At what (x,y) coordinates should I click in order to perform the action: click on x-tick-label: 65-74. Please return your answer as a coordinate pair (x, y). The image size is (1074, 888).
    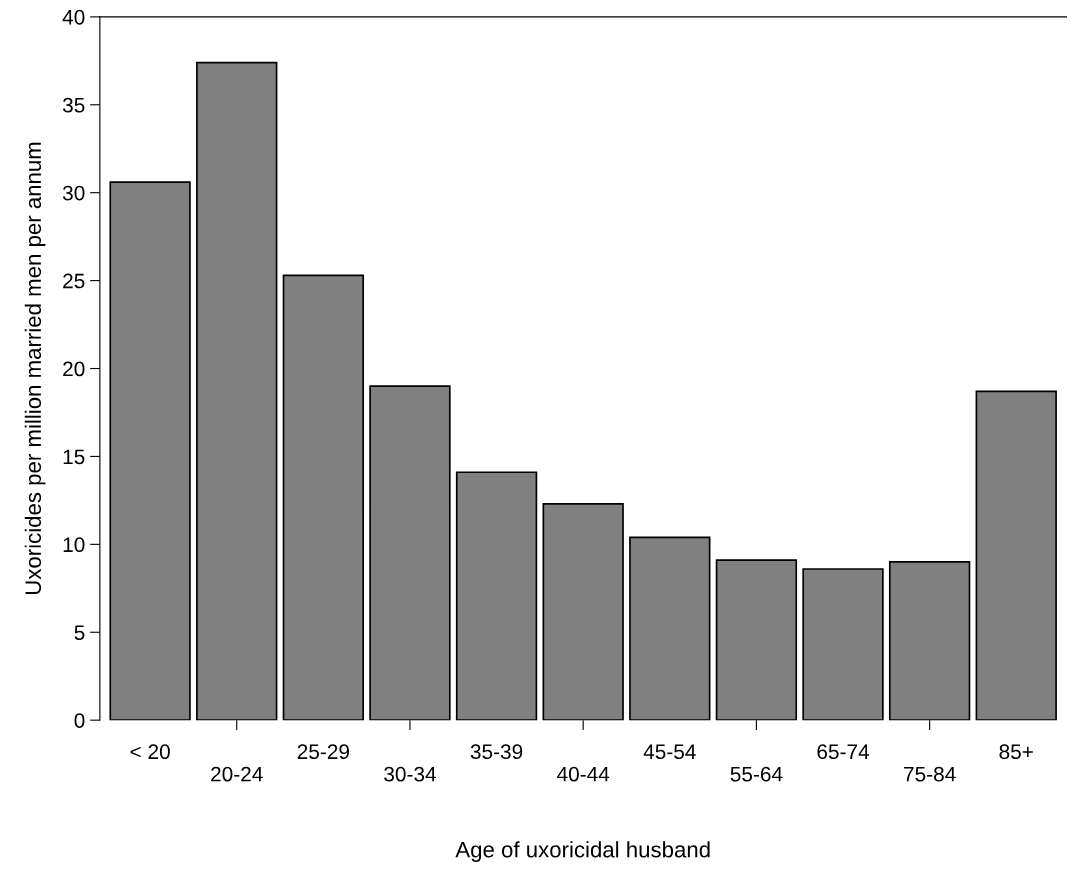
    Looking at the image, I should click on (843, 752).